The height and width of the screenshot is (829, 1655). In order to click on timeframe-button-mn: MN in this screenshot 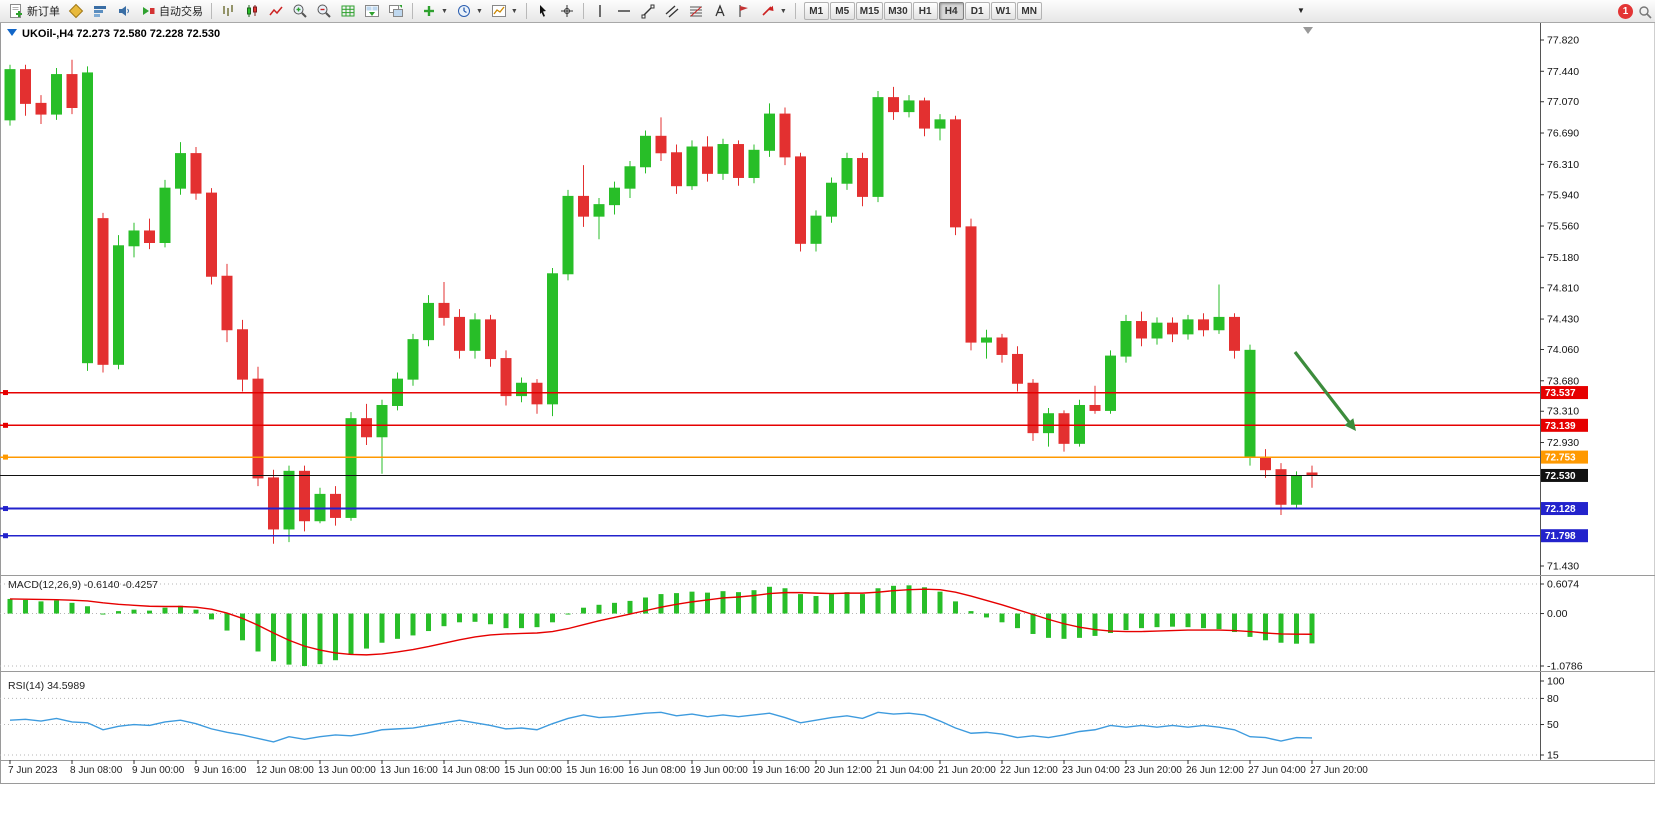, I will do `click(1029, 11)`.